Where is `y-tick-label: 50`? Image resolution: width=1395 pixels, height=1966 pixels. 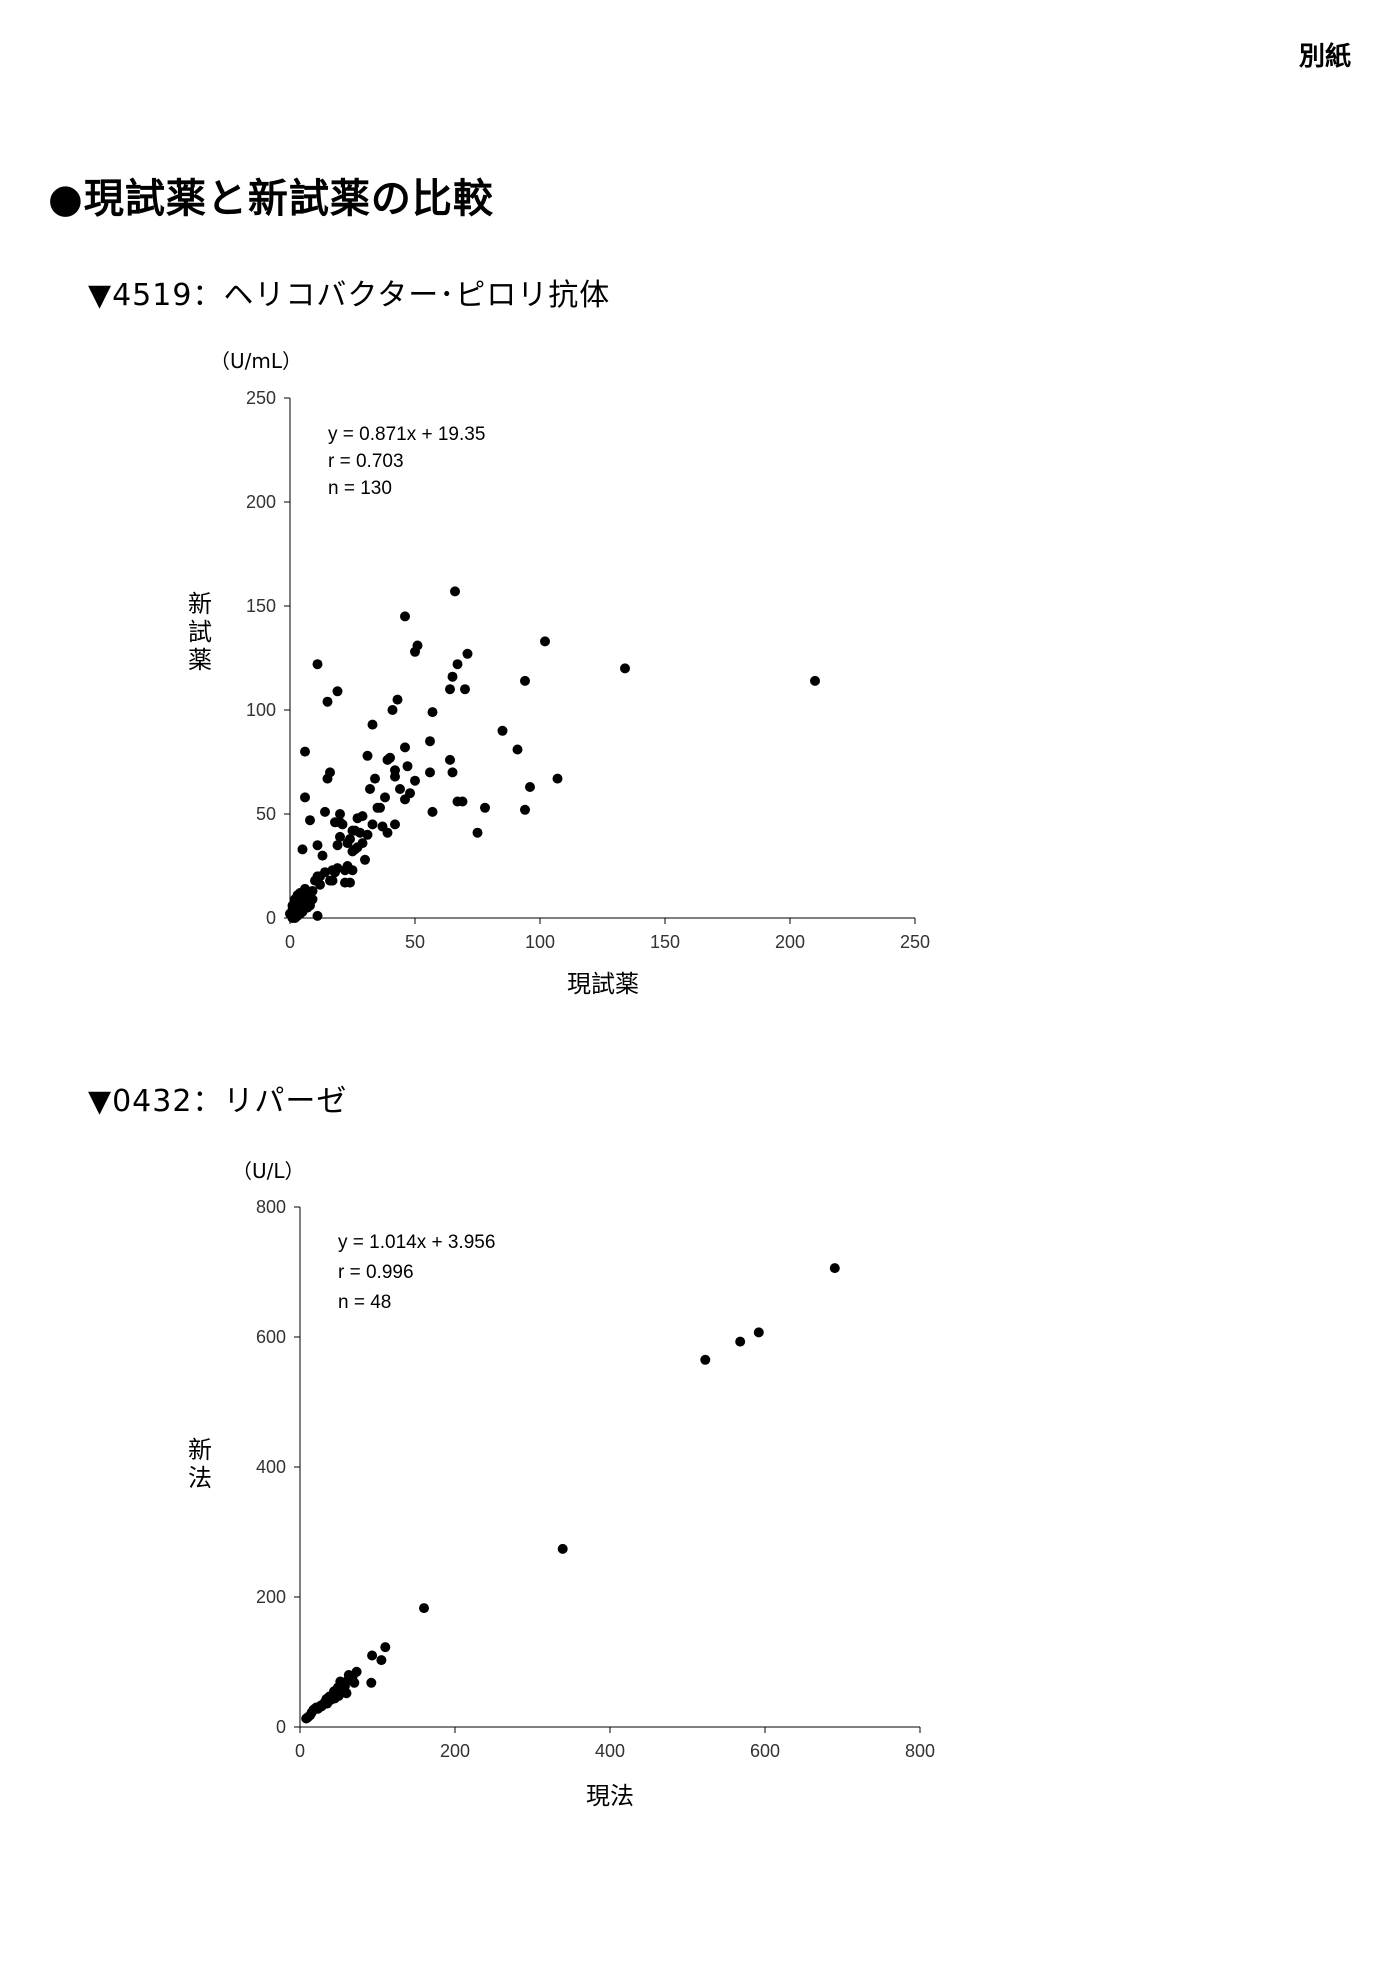 y-tick-label: 50 is located at coordinates (266, 814).